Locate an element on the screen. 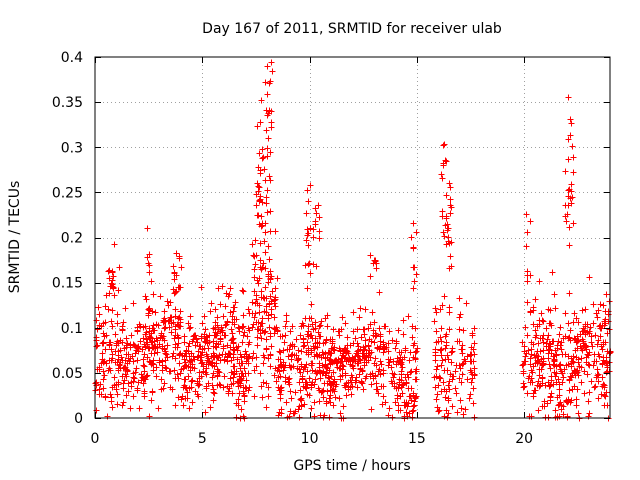 The image size is (640, 480). x-tick-label: 10 is located at coordinates (310, 439).